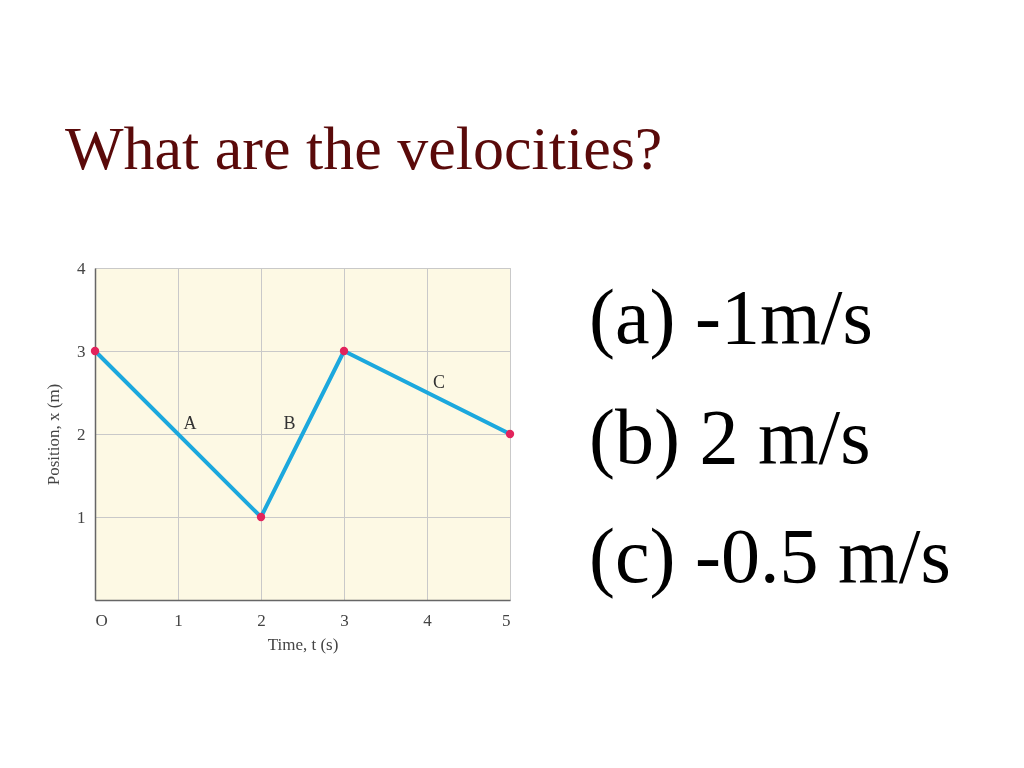 Image resolution: width=1024 pixels, height=768 pixels. Describe the element at coordinates (81, 434) in the screenshot. I see `y-tick-label: 2` at that location.